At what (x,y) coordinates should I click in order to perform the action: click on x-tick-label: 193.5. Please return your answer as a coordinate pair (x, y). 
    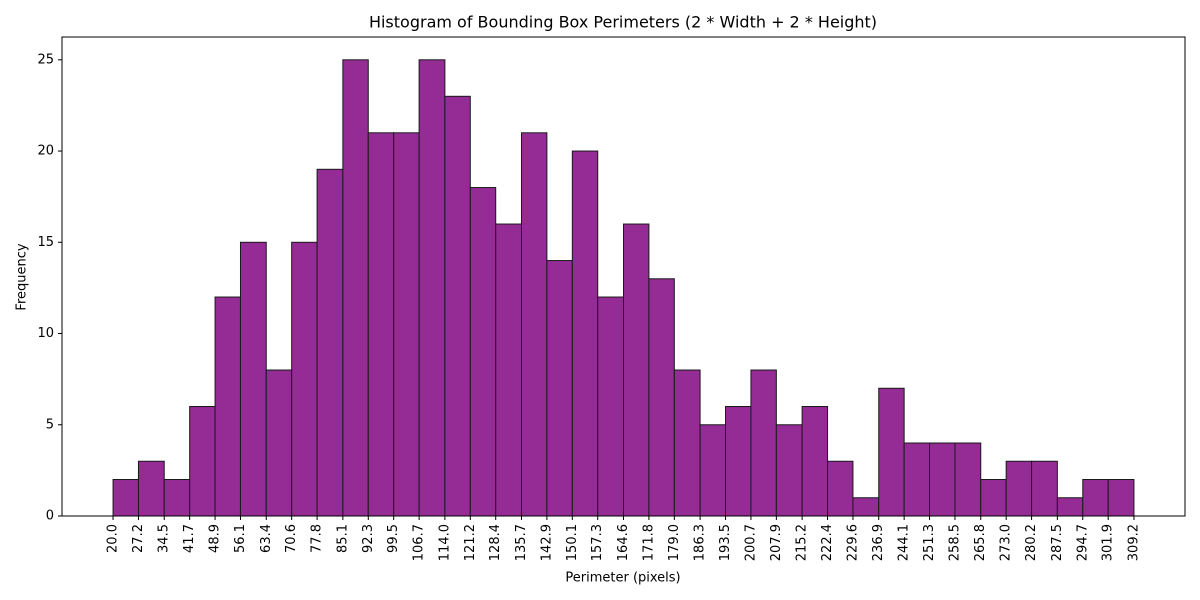
    Looking at the image, I should click on (725, 542).